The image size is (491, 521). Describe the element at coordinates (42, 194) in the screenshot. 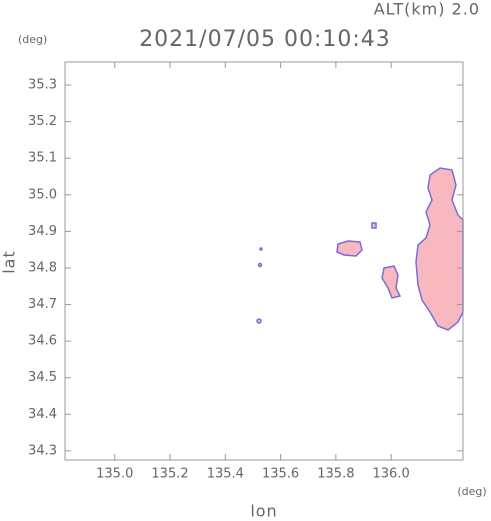

I see `y-tick-label: 35.0` at that location.